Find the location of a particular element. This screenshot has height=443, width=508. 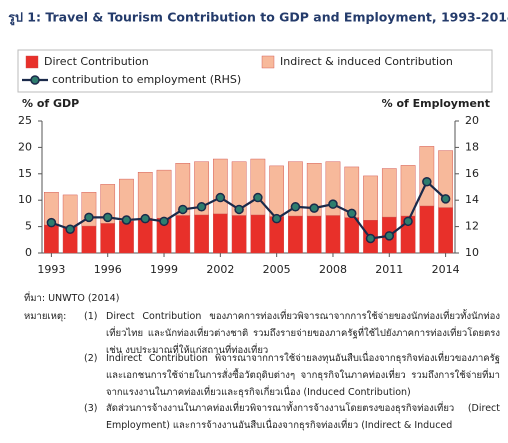

x-tick-label: 2011 is located at coordinates (389, 269).